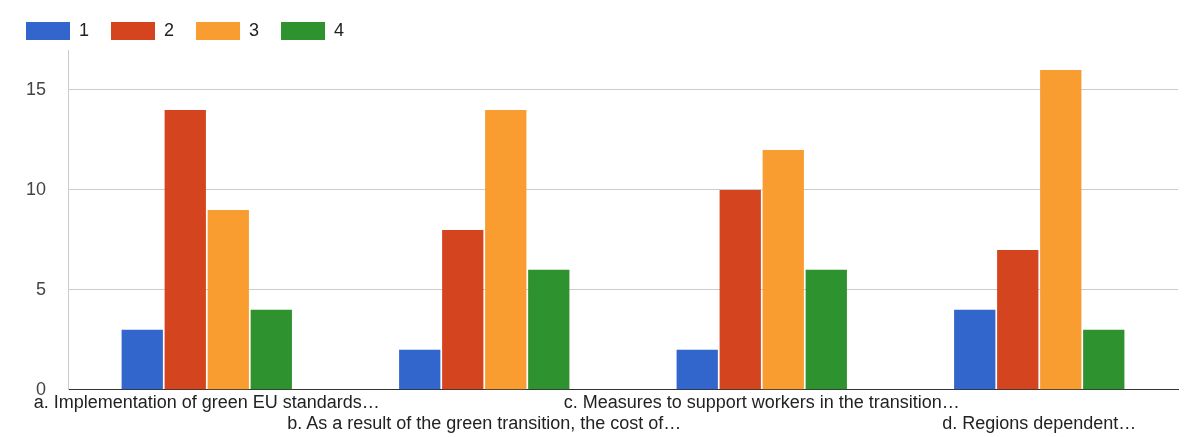  What do you see at coordinates (41, 288) in the screenshot?
I see `y-tick-label: 5` at bounding box center [41, 288].